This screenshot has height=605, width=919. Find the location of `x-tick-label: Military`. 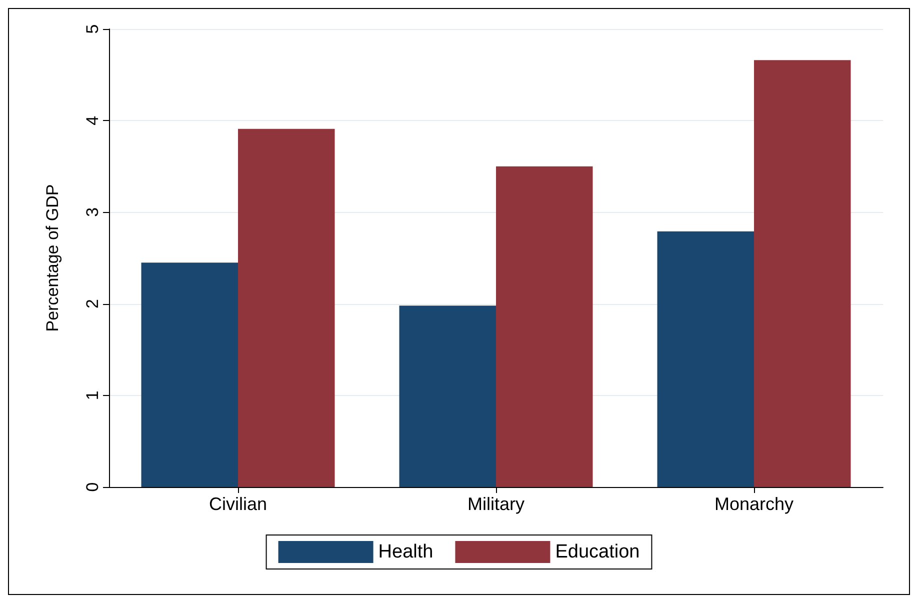

x-tick-label: Military is located at coordinates (496, 504).